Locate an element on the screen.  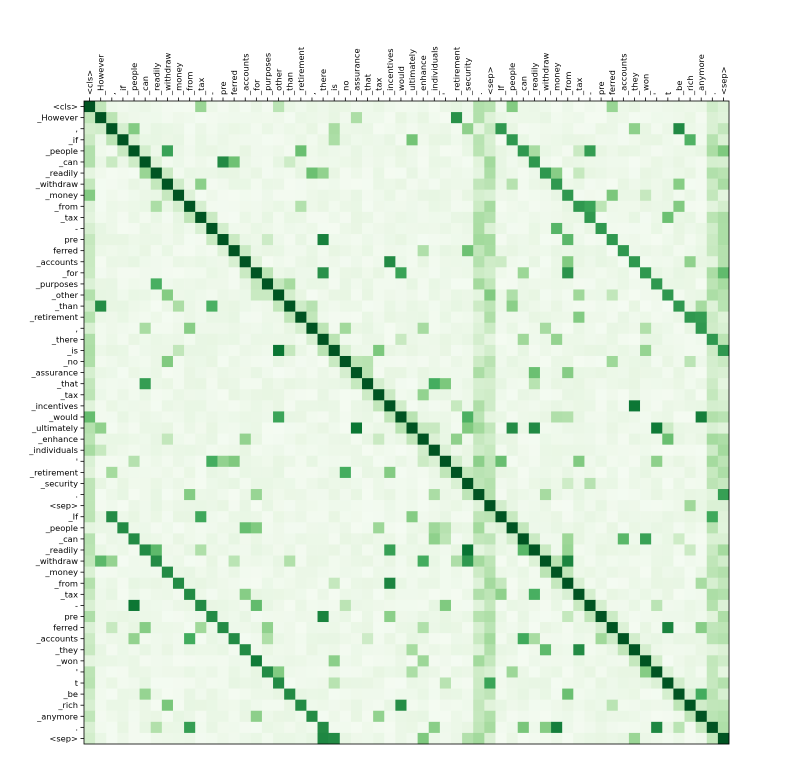
y-tick-label: , is located at coordinates (76, 328).